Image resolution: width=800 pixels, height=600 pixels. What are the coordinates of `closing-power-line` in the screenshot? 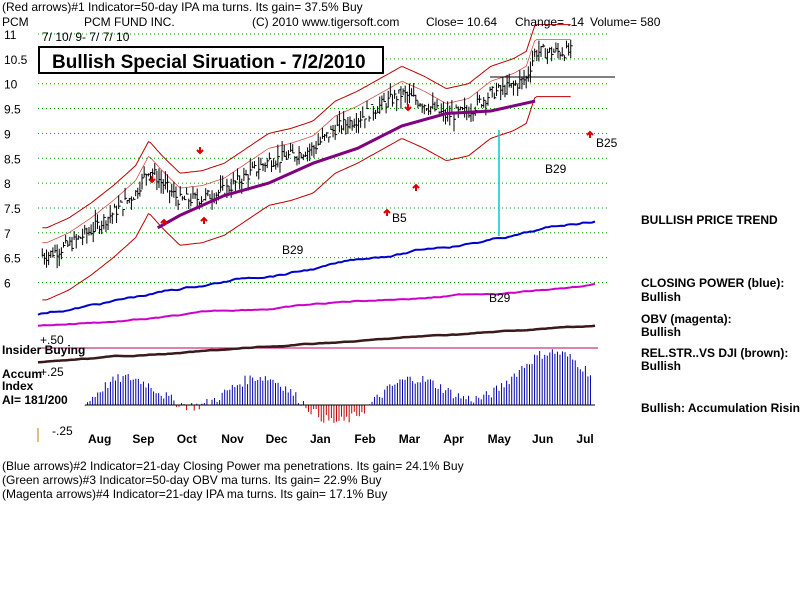 It's located at (316, 268).